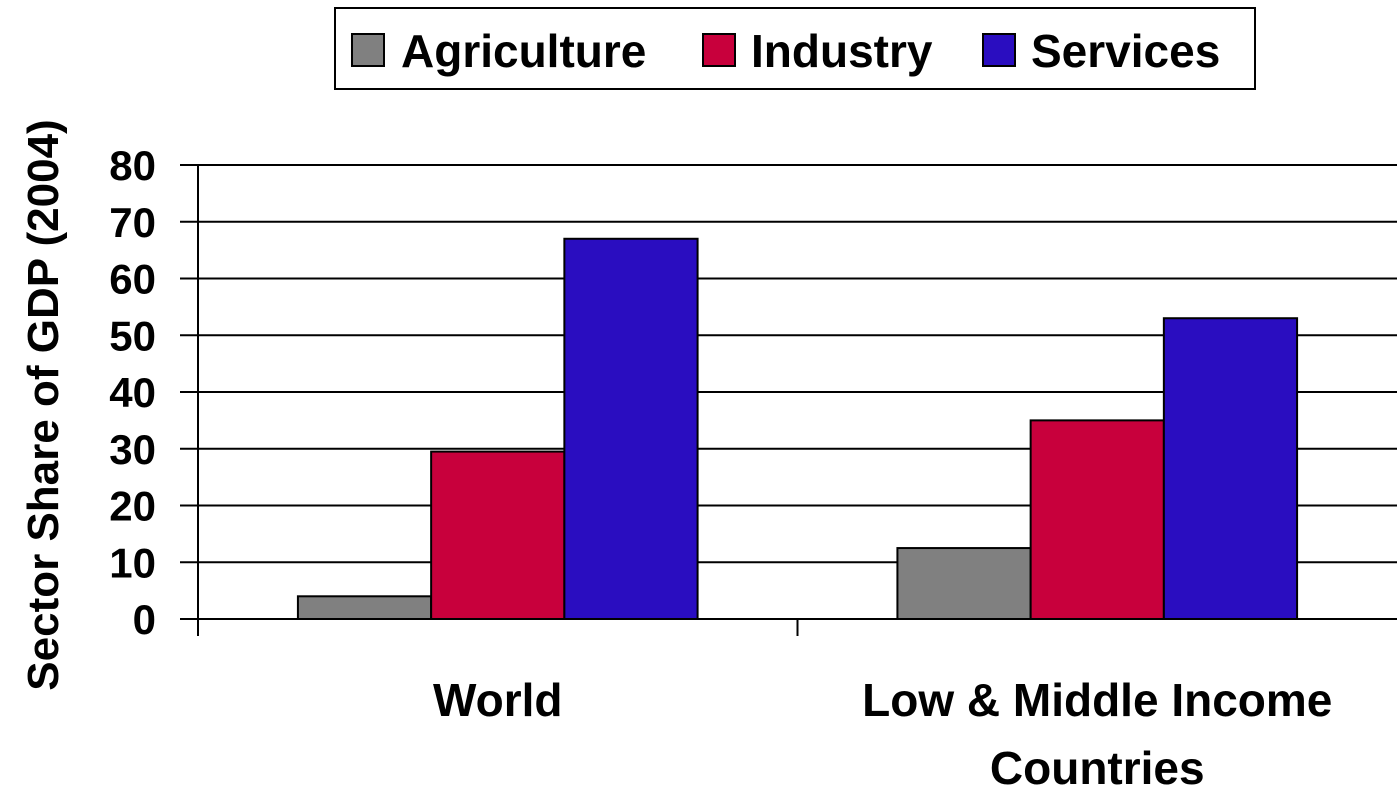  Describe the element at coordinates (1097, 764) in the screenshot. I see `x-category-label: Countries` at that location.